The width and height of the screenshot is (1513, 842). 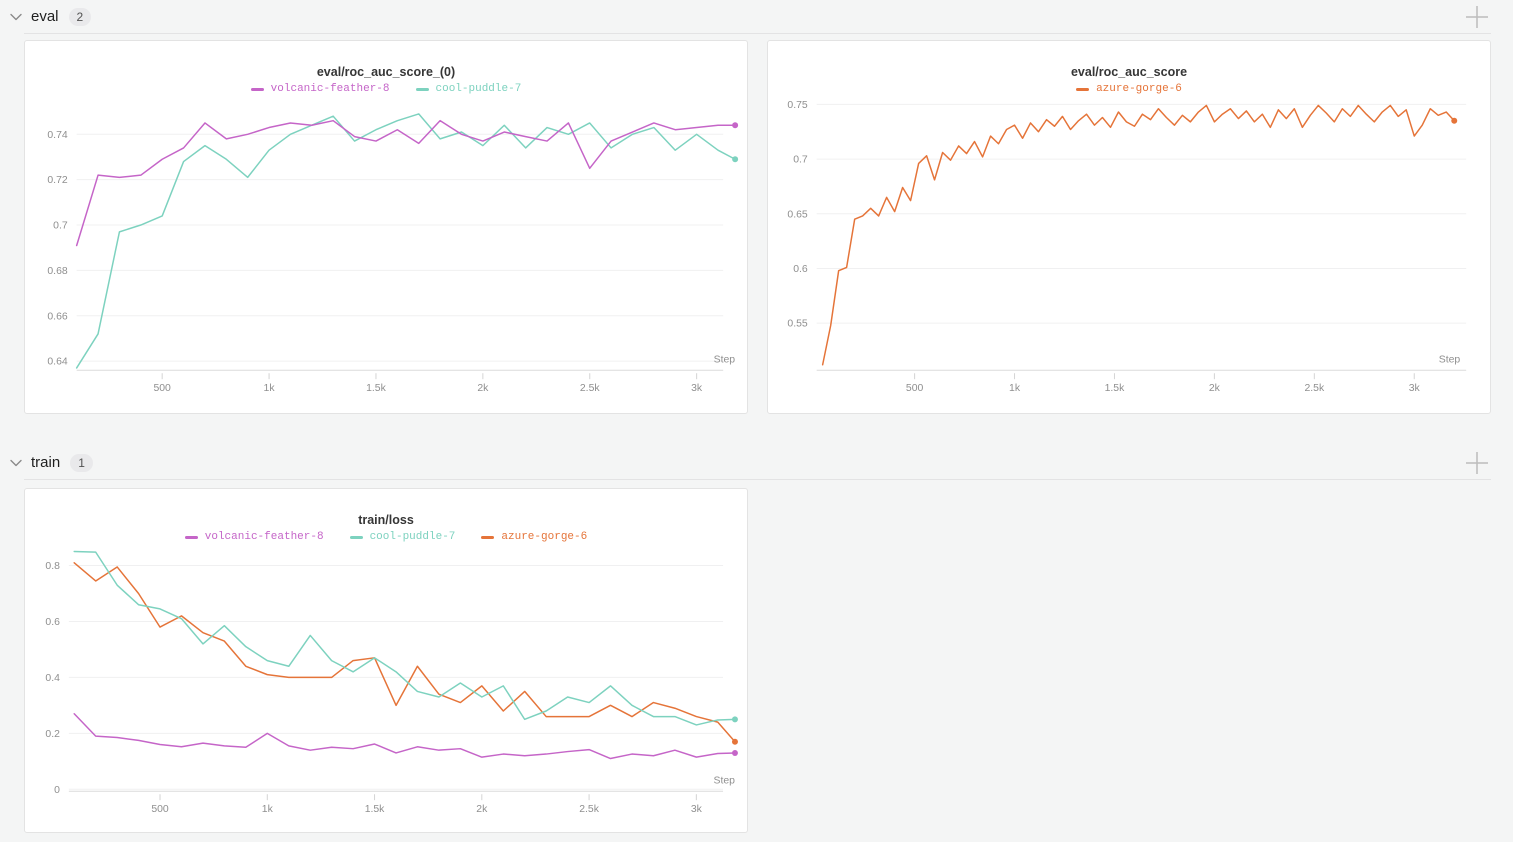 I want to click on y-tick-label: 0.4, so click(x=52, y=678).